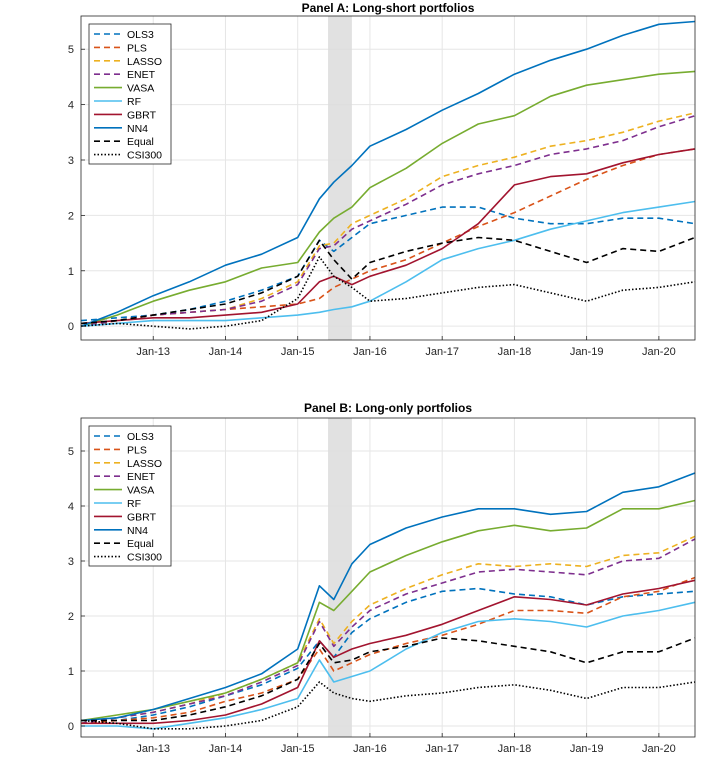 Image resolution: width=727 pixels, height=766 pixels. I want to click on chart-title: Panel A: Long-short portfolios, so click(388, 8).